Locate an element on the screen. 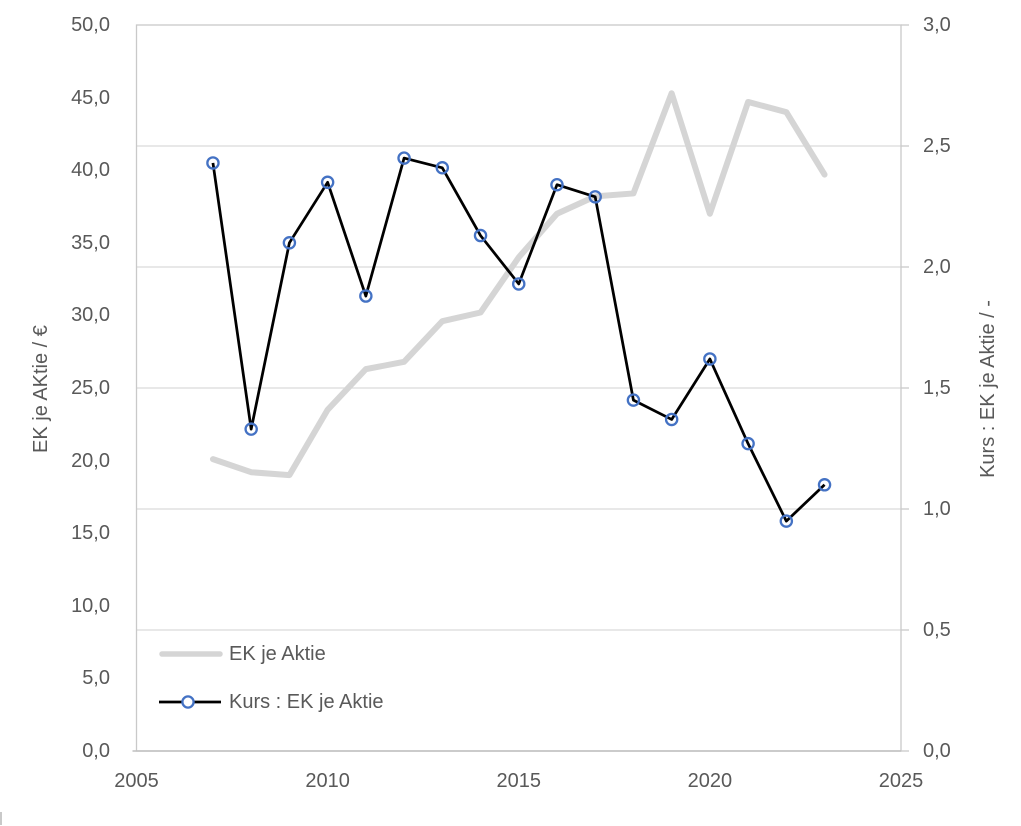 This screenshot has height=826, width=1021. legend: EK je Aktie Kurs : EK je Aktie is located at coordinates (271, 688).